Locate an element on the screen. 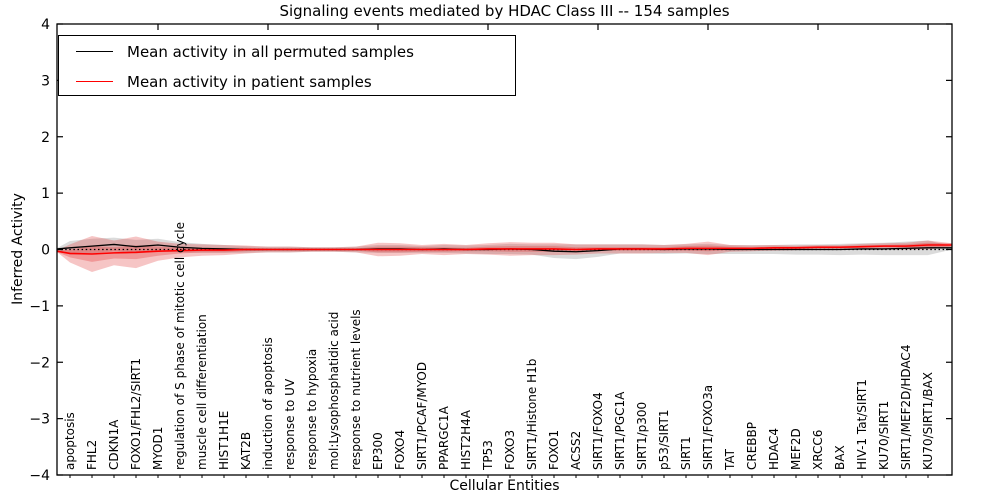  y-tick-label: 1 is located at coordinates (45, 194).